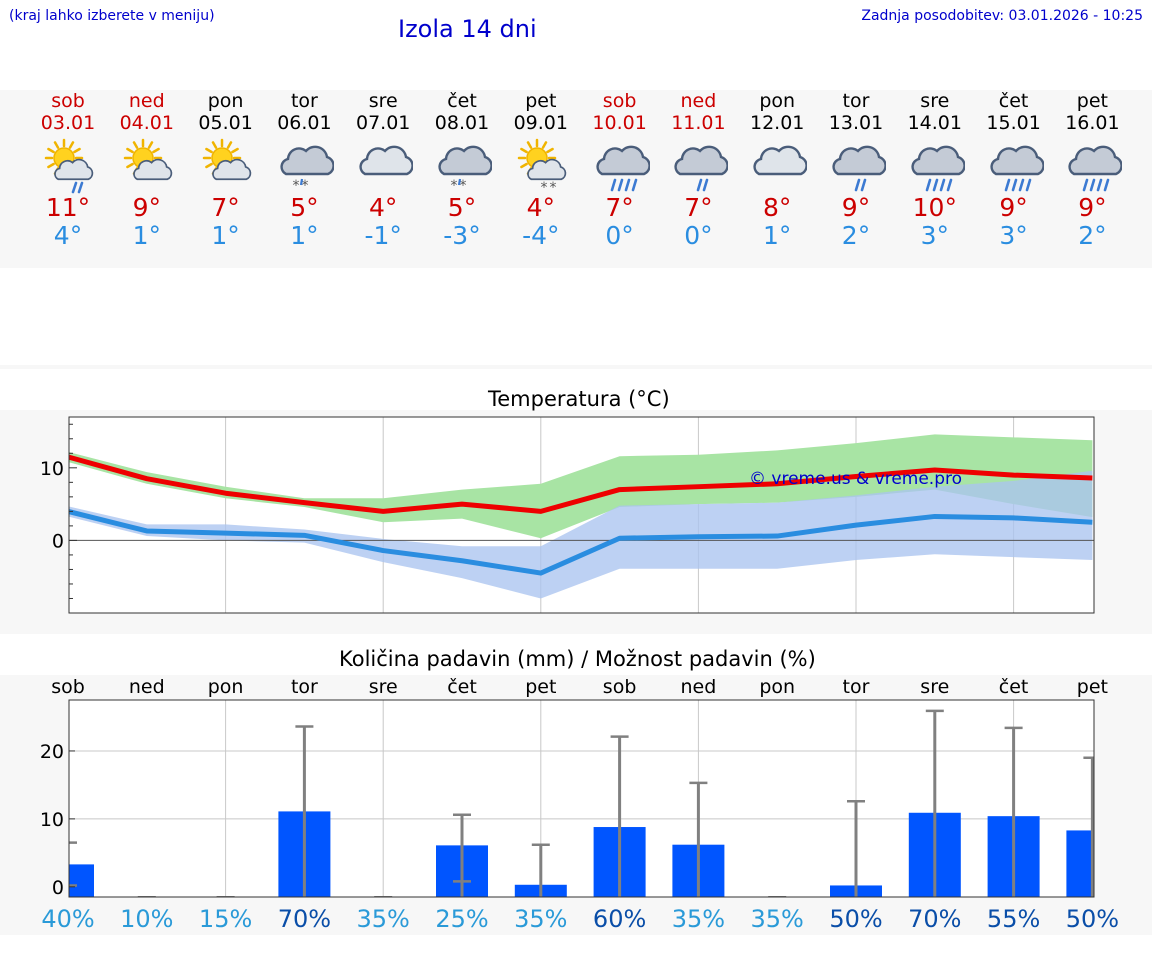  What do you see at coordinates (619, 919) in the screenshot?
I see `precipitation-probability: 60%` at bounding box center [619, 919].